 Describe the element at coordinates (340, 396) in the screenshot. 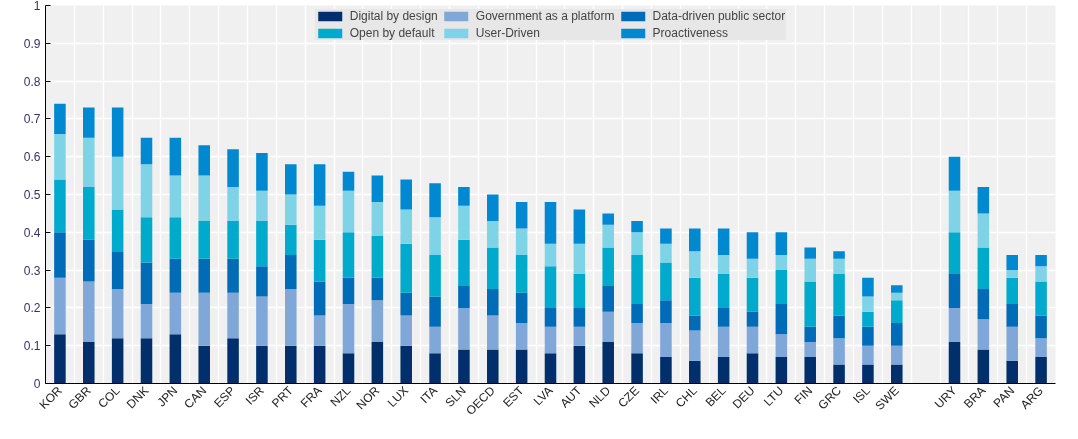

I see `x-tick-label: NZL` at that location.